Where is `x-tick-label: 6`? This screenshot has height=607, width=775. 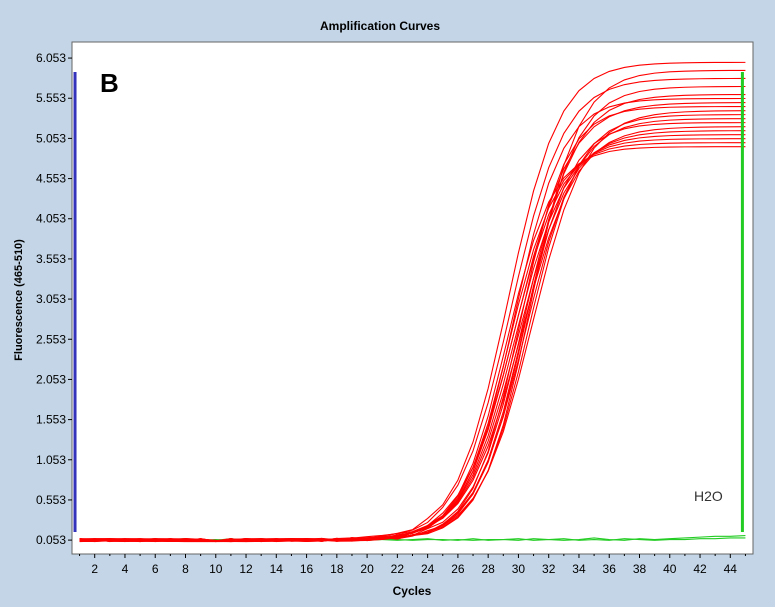
x-tick-label: 6 is located at coordinates (155, 569).